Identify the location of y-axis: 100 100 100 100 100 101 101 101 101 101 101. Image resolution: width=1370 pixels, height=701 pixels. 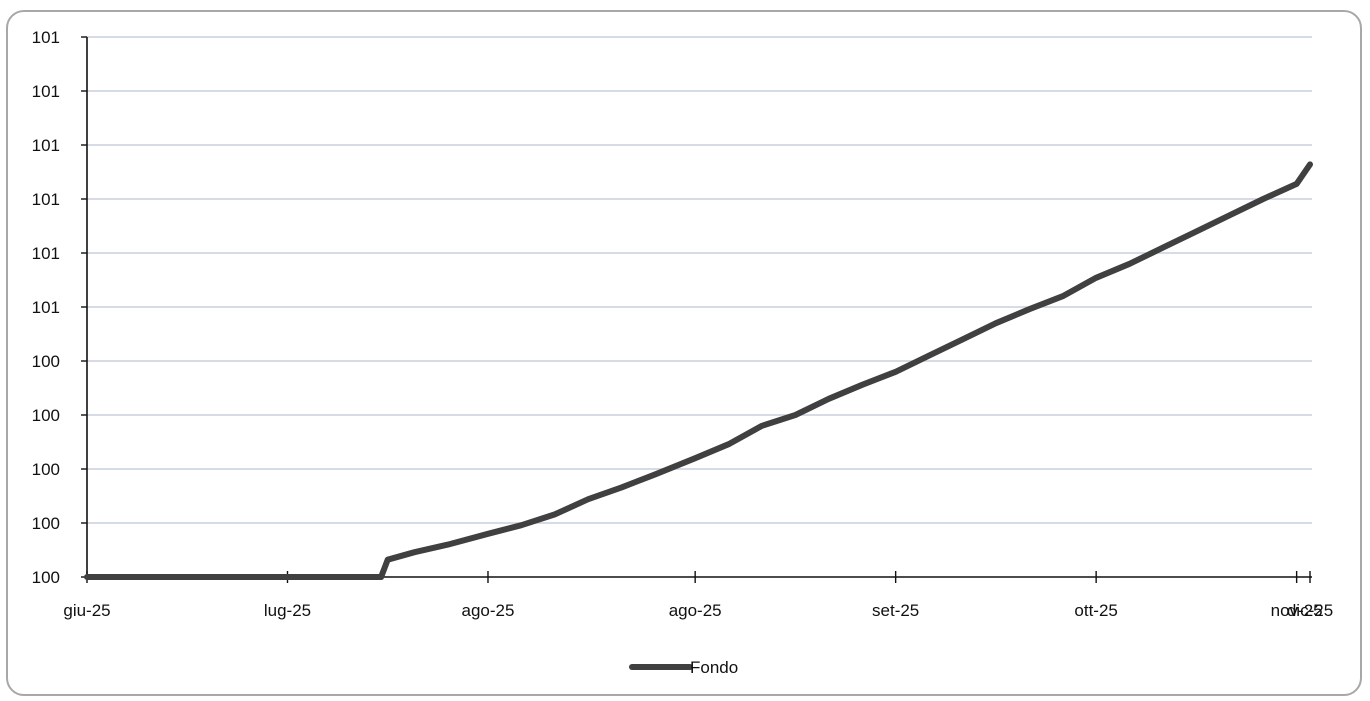
(60, 307).